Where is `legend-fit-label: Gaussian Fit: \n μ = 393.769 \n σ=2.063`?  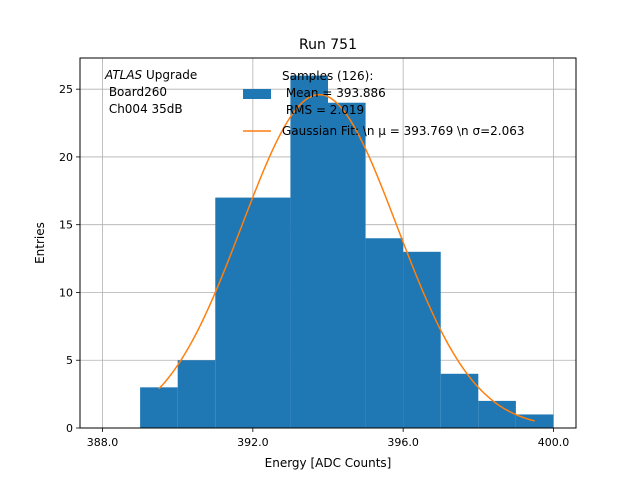
legend-fit-label: Gaussian Fit: \n μ = 393.769 \n σ=2.063 is located at coordinates (403, 131).